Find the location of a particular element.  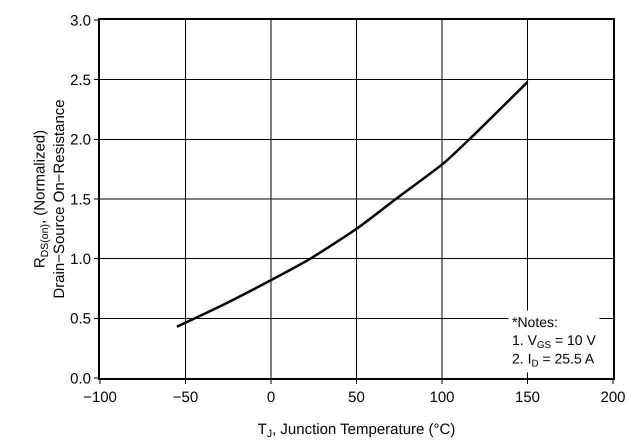

y-tick-label: 2.5 is located at coordinates (80, 80).